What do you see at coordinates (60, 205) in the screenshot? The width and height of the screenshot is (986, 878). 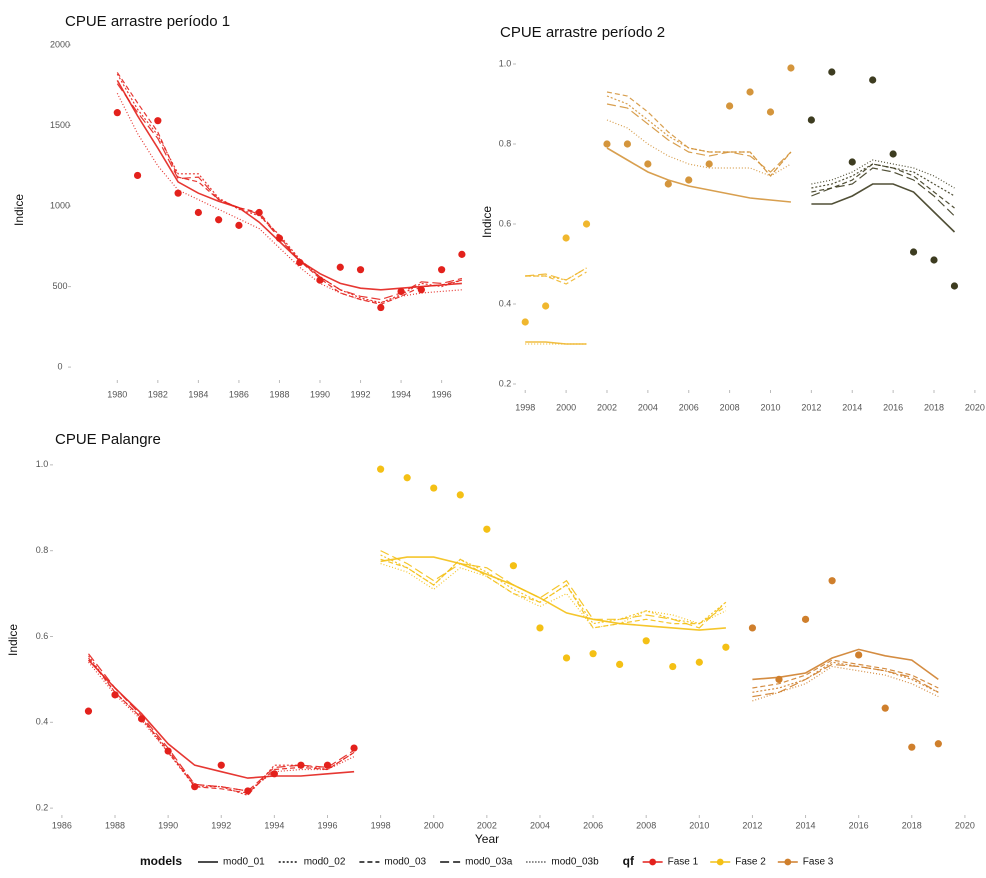 I see `y-tick-label: 1000` at bounding box center [60, 205].